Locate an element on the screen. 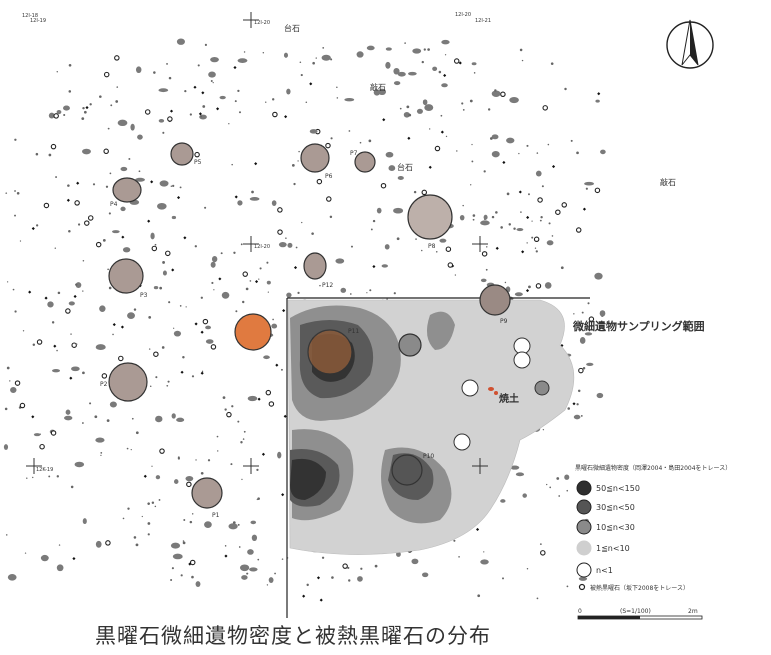  pit-p4 is located at coordinates (127, 190).